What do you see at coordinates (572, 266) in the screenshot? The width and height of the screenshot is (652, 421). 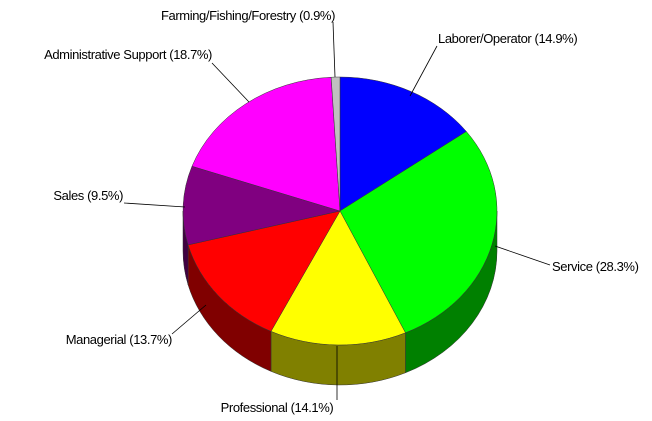 I see `slice-label-name: Service` at bounding box center [572, 266].